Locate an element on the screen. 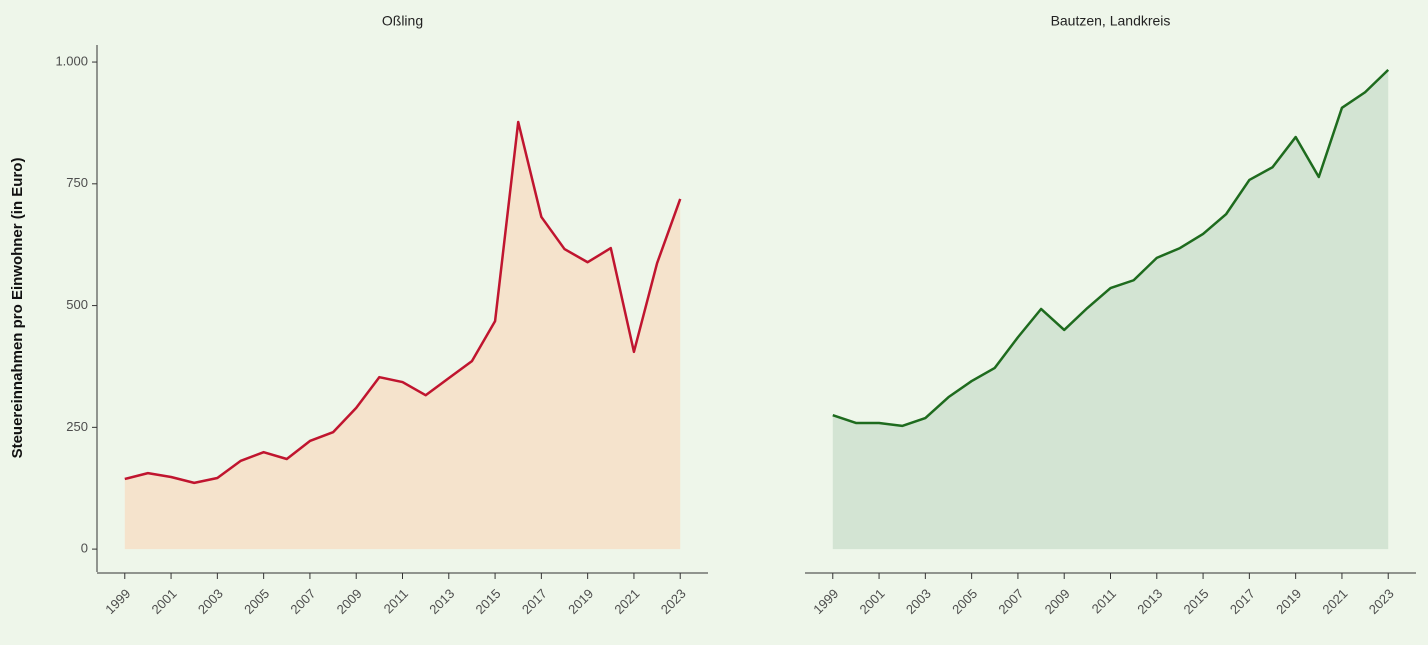 The height and width of the screenshot is (645, 1428). panel-title: Oßling is located at coordinates (402, 21).